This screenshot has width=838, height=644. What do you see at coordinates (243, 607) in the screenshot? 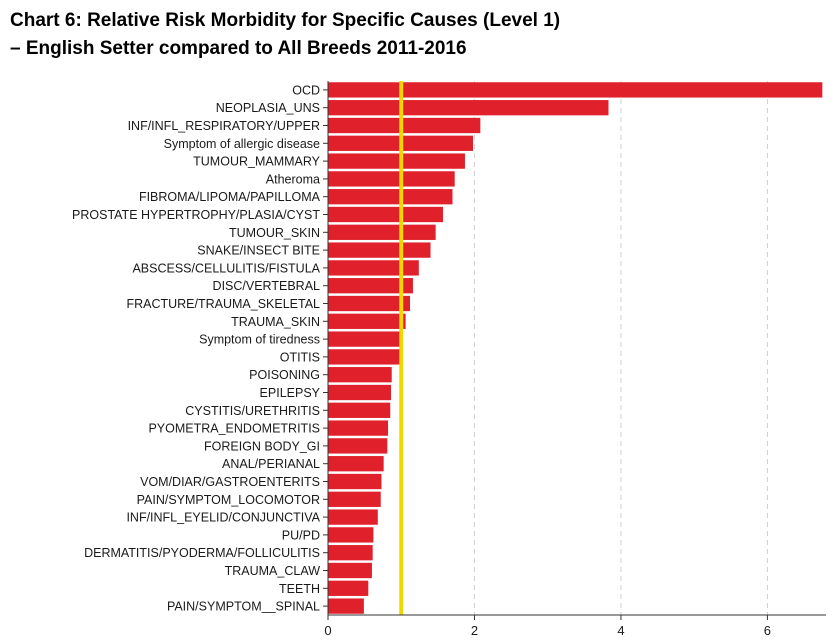
I see `category-label: PAIN/SYMPTOM__SPINAL` at bounding box center [243, 607].